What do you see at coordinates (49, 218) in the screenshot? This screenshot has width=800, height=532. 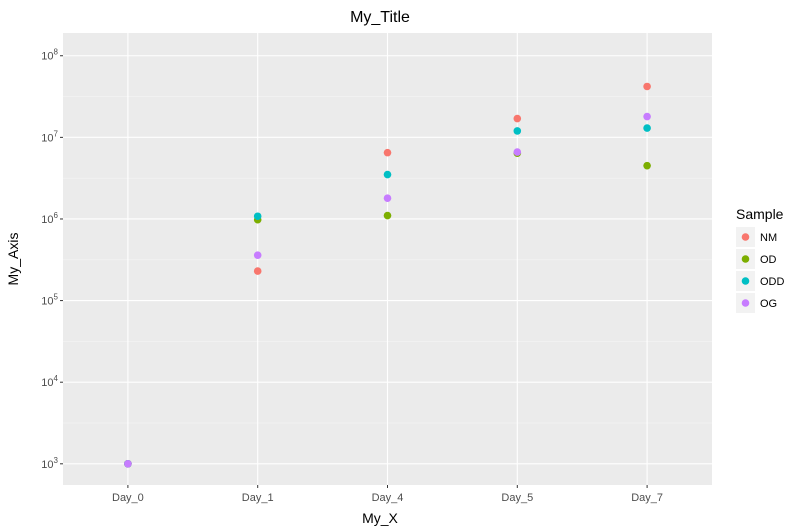 I see `y-tick-label: 10⁶` at bounding box center [49, 218].